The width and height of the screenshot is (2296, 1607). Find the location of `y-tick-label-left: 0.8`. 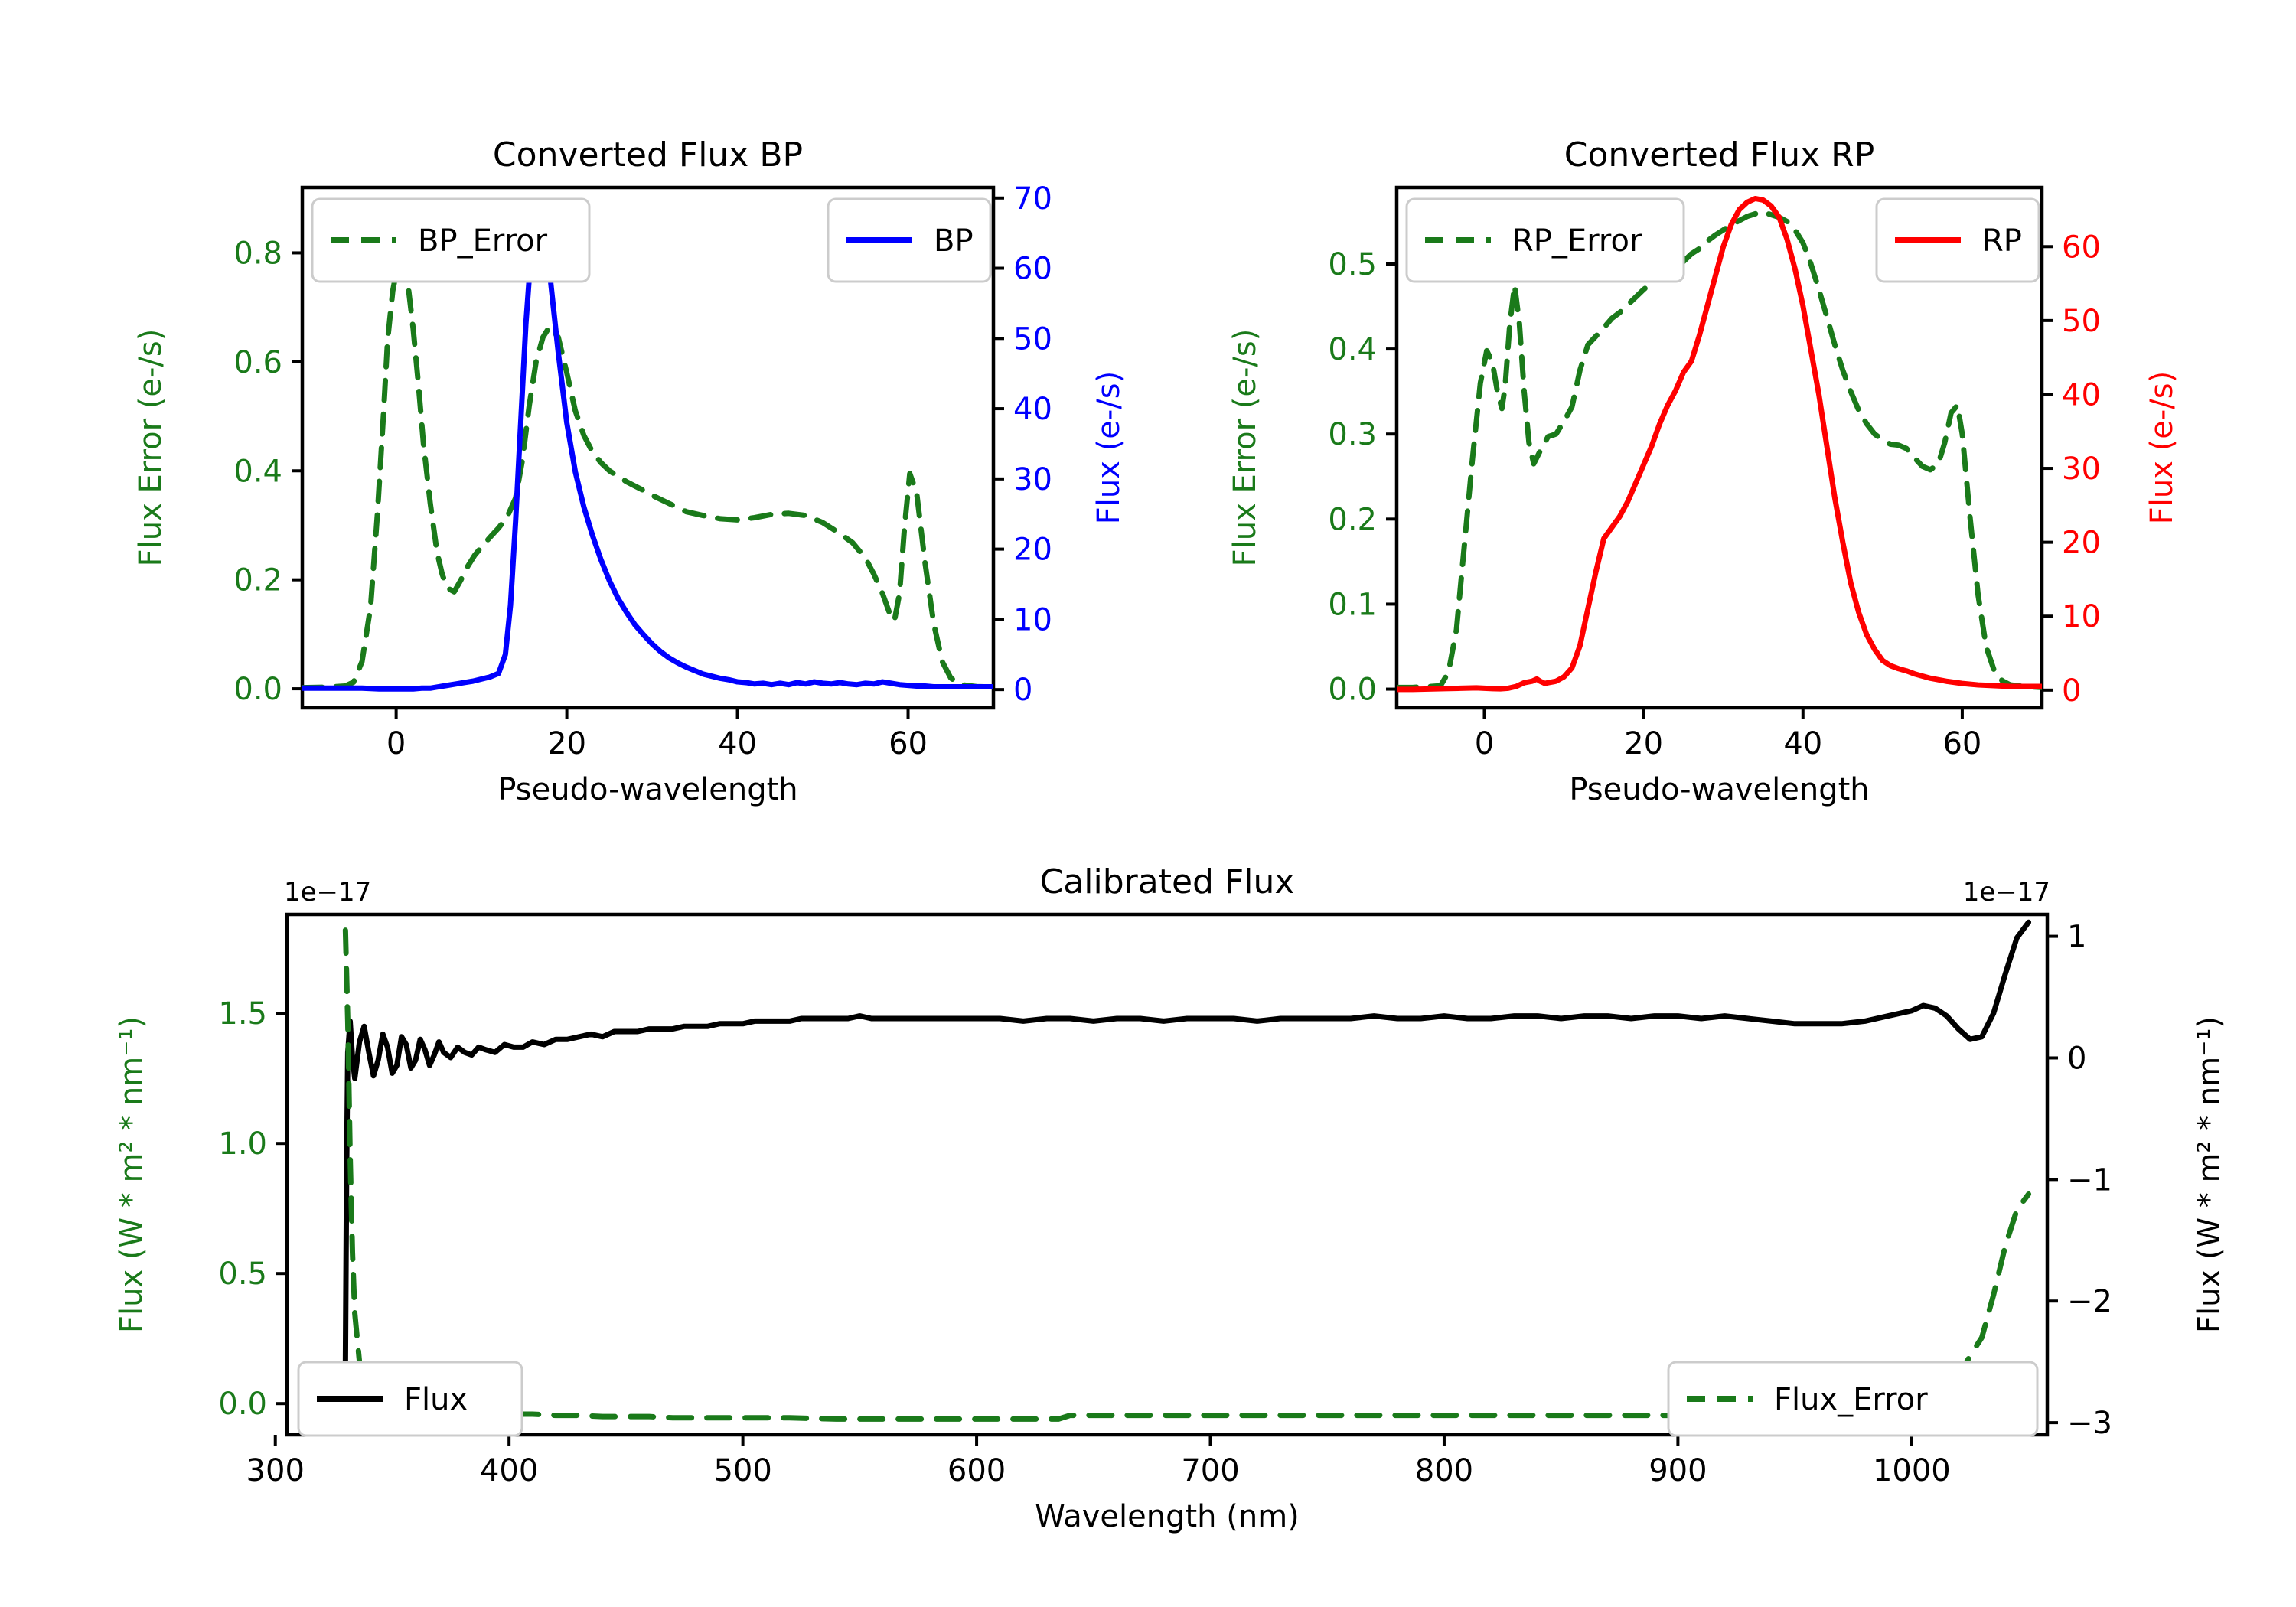

y-tick-label-left: 0.8 is located at coordinates (257, 253).